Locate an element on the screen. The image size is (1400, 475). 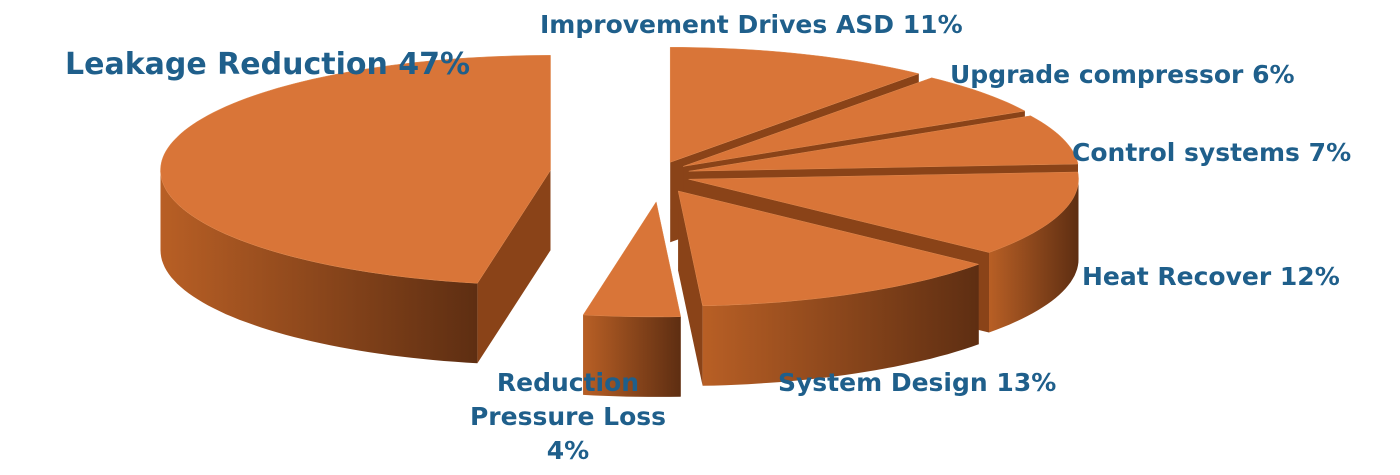
value-label: 11% is located at coordinates (932, 24).